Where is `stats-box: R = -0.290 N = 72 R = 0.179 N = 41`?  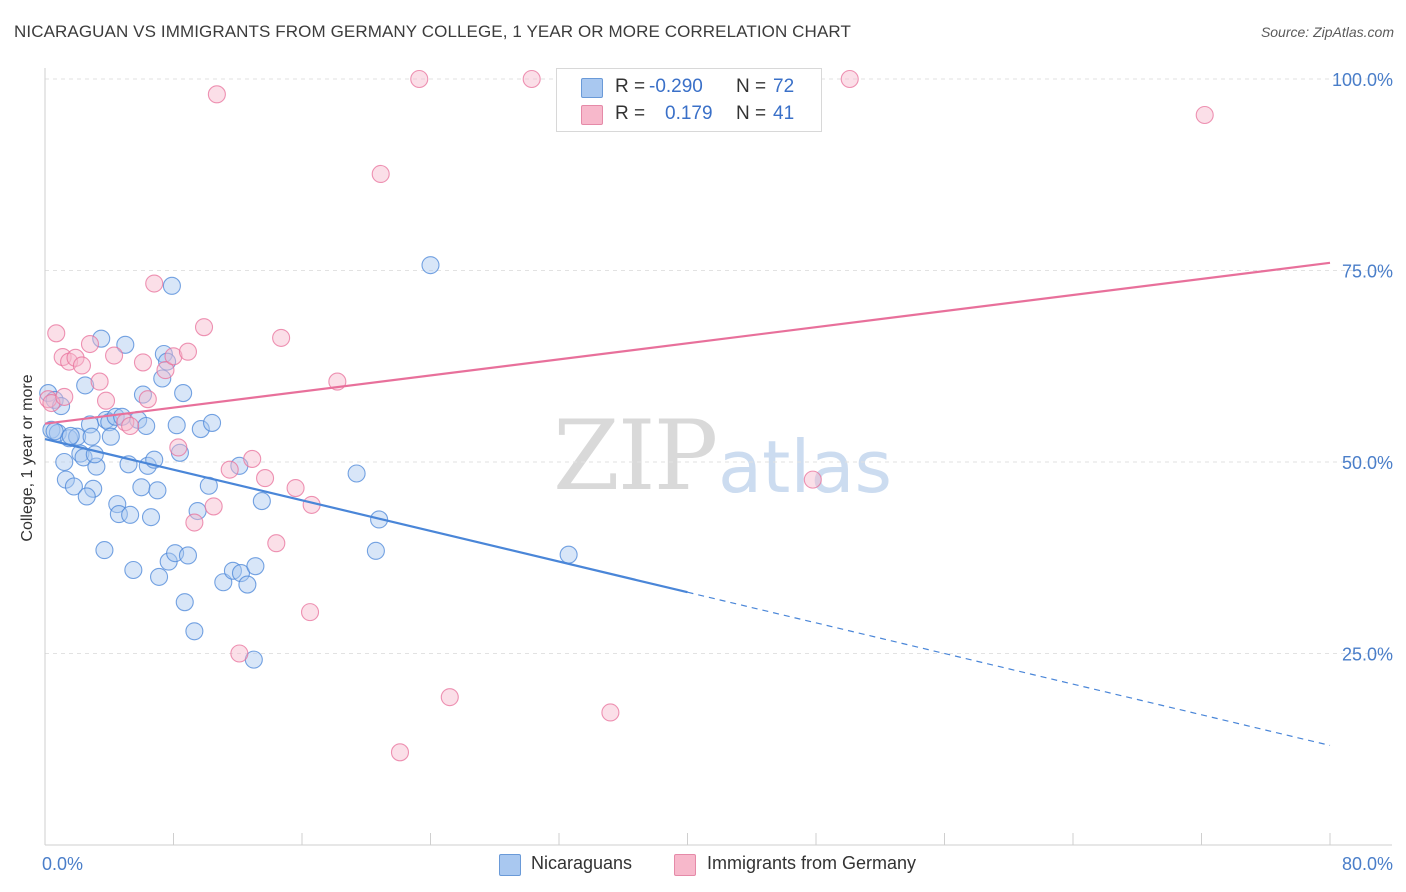
stats-box: R = -0.290 N = 72 R = 0.179 N = 41 is located at coordinates (689, 100).